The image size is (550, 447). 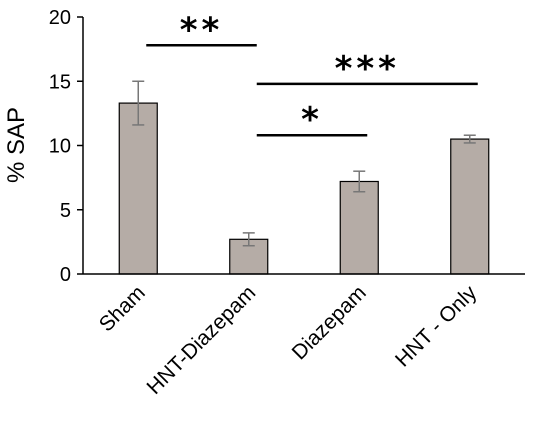 What do you see at coordinates (65, 275) in the screenshot?
I see `y-tick-label: 0` at bounding box center [65, 275].